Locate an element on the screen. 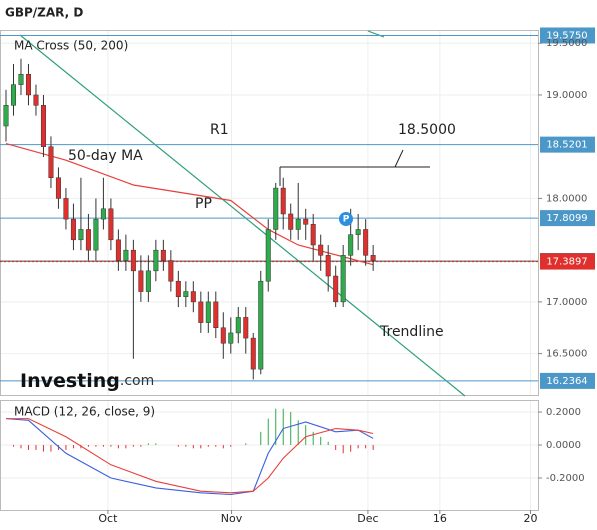 The image size is (597, 530). y-tick-label: 19.0000 is located at coordinates (566, 95).